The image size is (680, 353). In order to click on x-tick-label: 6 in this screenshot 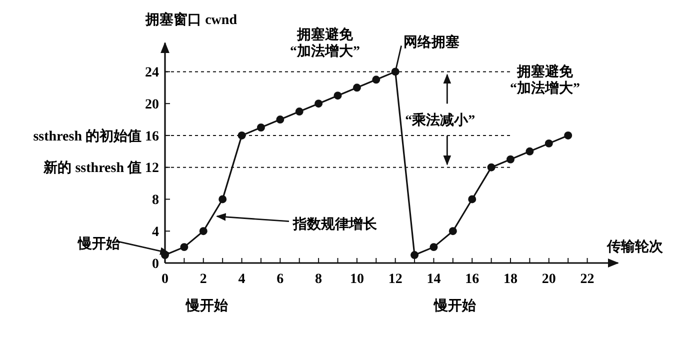, I will do `click(280, 279)`.